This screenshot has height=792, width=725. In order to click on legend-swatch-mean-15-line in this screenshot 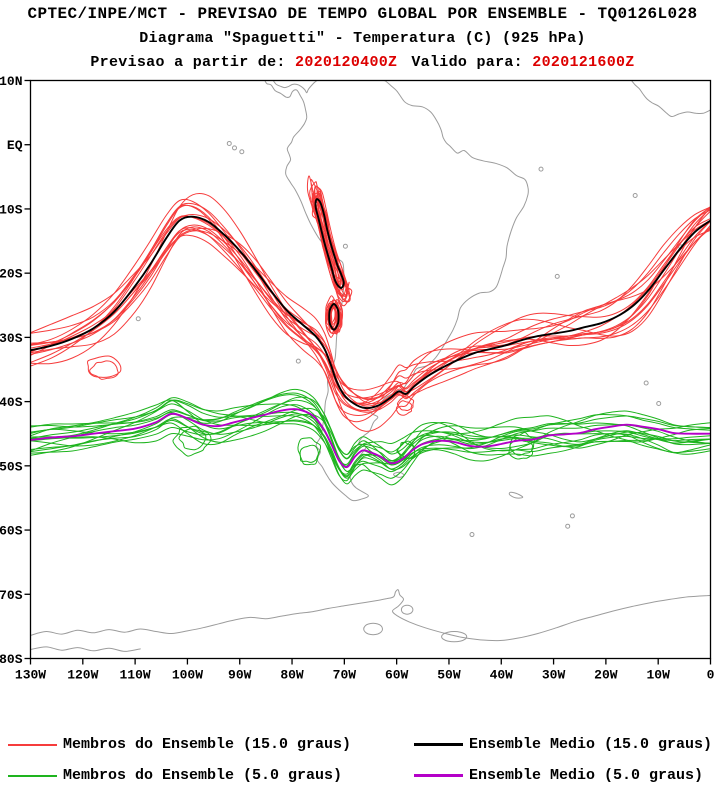, I will do `click(438, 744)`.